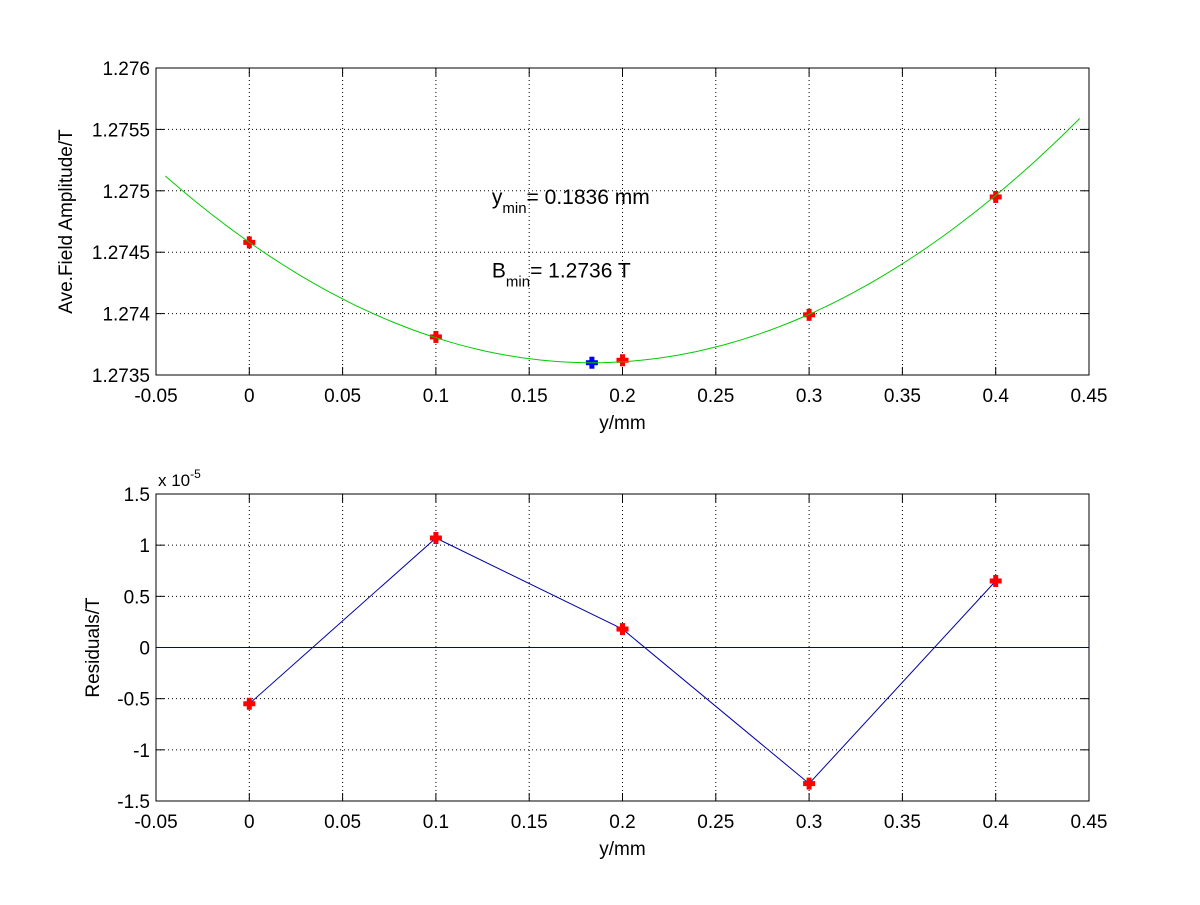 The image size is (1200, 905). What do you see at coordinates (499, 271) in the screenshot?
I see `annotation-main: B` at bounding box center [499, 271].